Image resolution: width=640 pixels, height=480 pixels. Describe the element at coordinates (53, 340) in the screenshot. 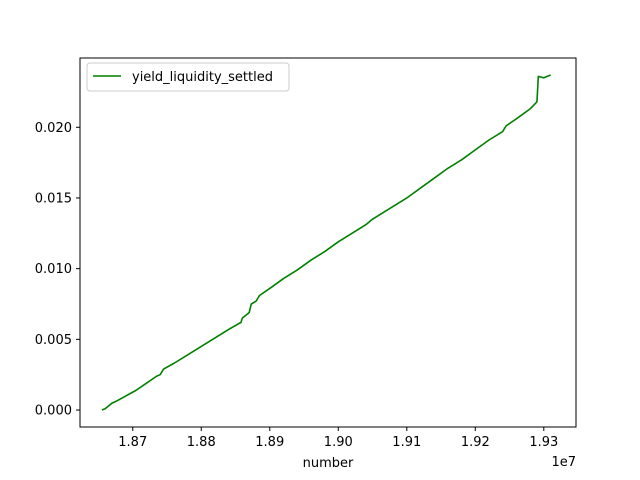

I see `y-tick-label: 0.005` at that location.